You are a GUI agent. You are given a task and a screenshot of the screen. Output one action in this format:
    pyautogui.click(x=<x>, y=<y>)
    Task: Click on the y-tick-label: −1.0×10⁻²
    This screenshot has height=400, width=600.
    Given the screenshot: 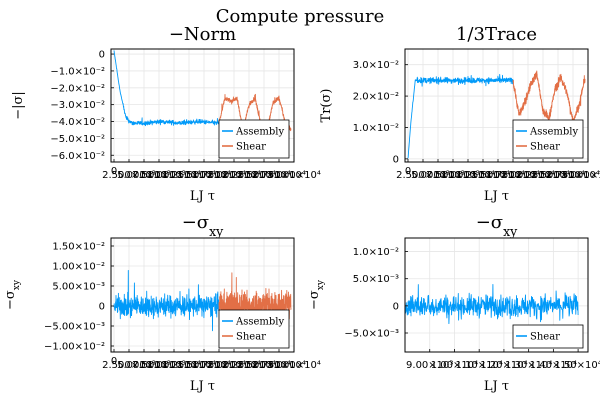 What is the action you would take?
    pyautogui.click(x=77, y=71)
    